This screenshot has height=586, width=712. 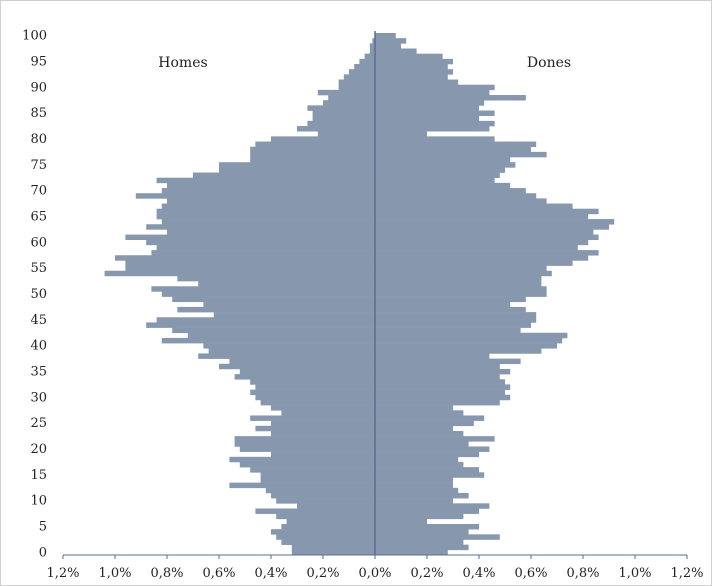 What do you see at coordinates (38, 423) in the screenshot?
I see `y-tick-label-25: 25` at bounding box center [38, 423].